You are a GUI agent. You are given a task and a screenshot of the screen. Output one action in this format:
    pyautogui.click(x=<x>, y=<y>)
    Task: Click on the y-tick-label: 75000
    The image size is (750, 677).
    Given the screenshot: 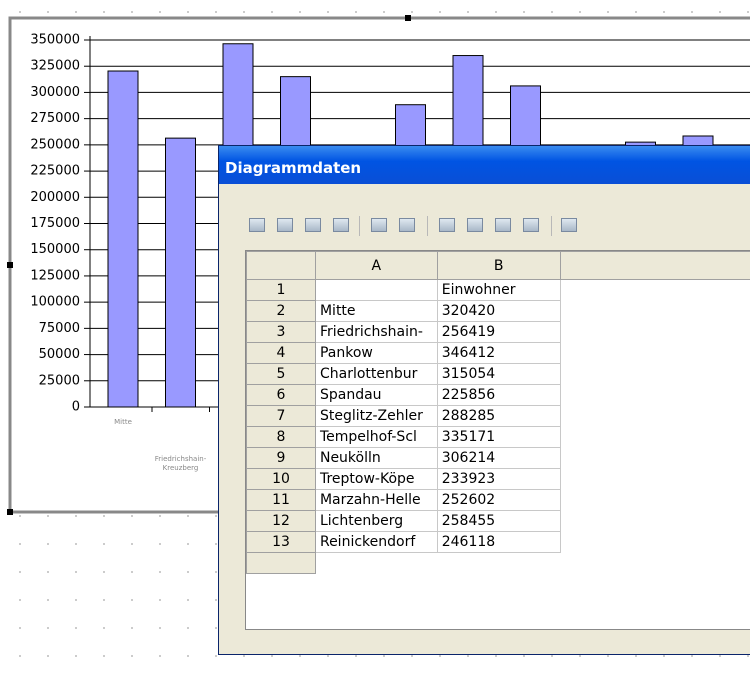 What is the action you would take?
    pyautogui.click(x=59, y=328)
    